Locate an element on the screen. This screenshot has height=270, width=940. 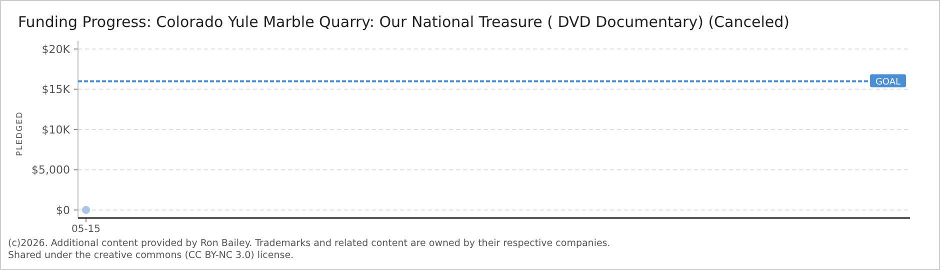
y-tick-label: $5,000 is located at coordinates (51, 170).